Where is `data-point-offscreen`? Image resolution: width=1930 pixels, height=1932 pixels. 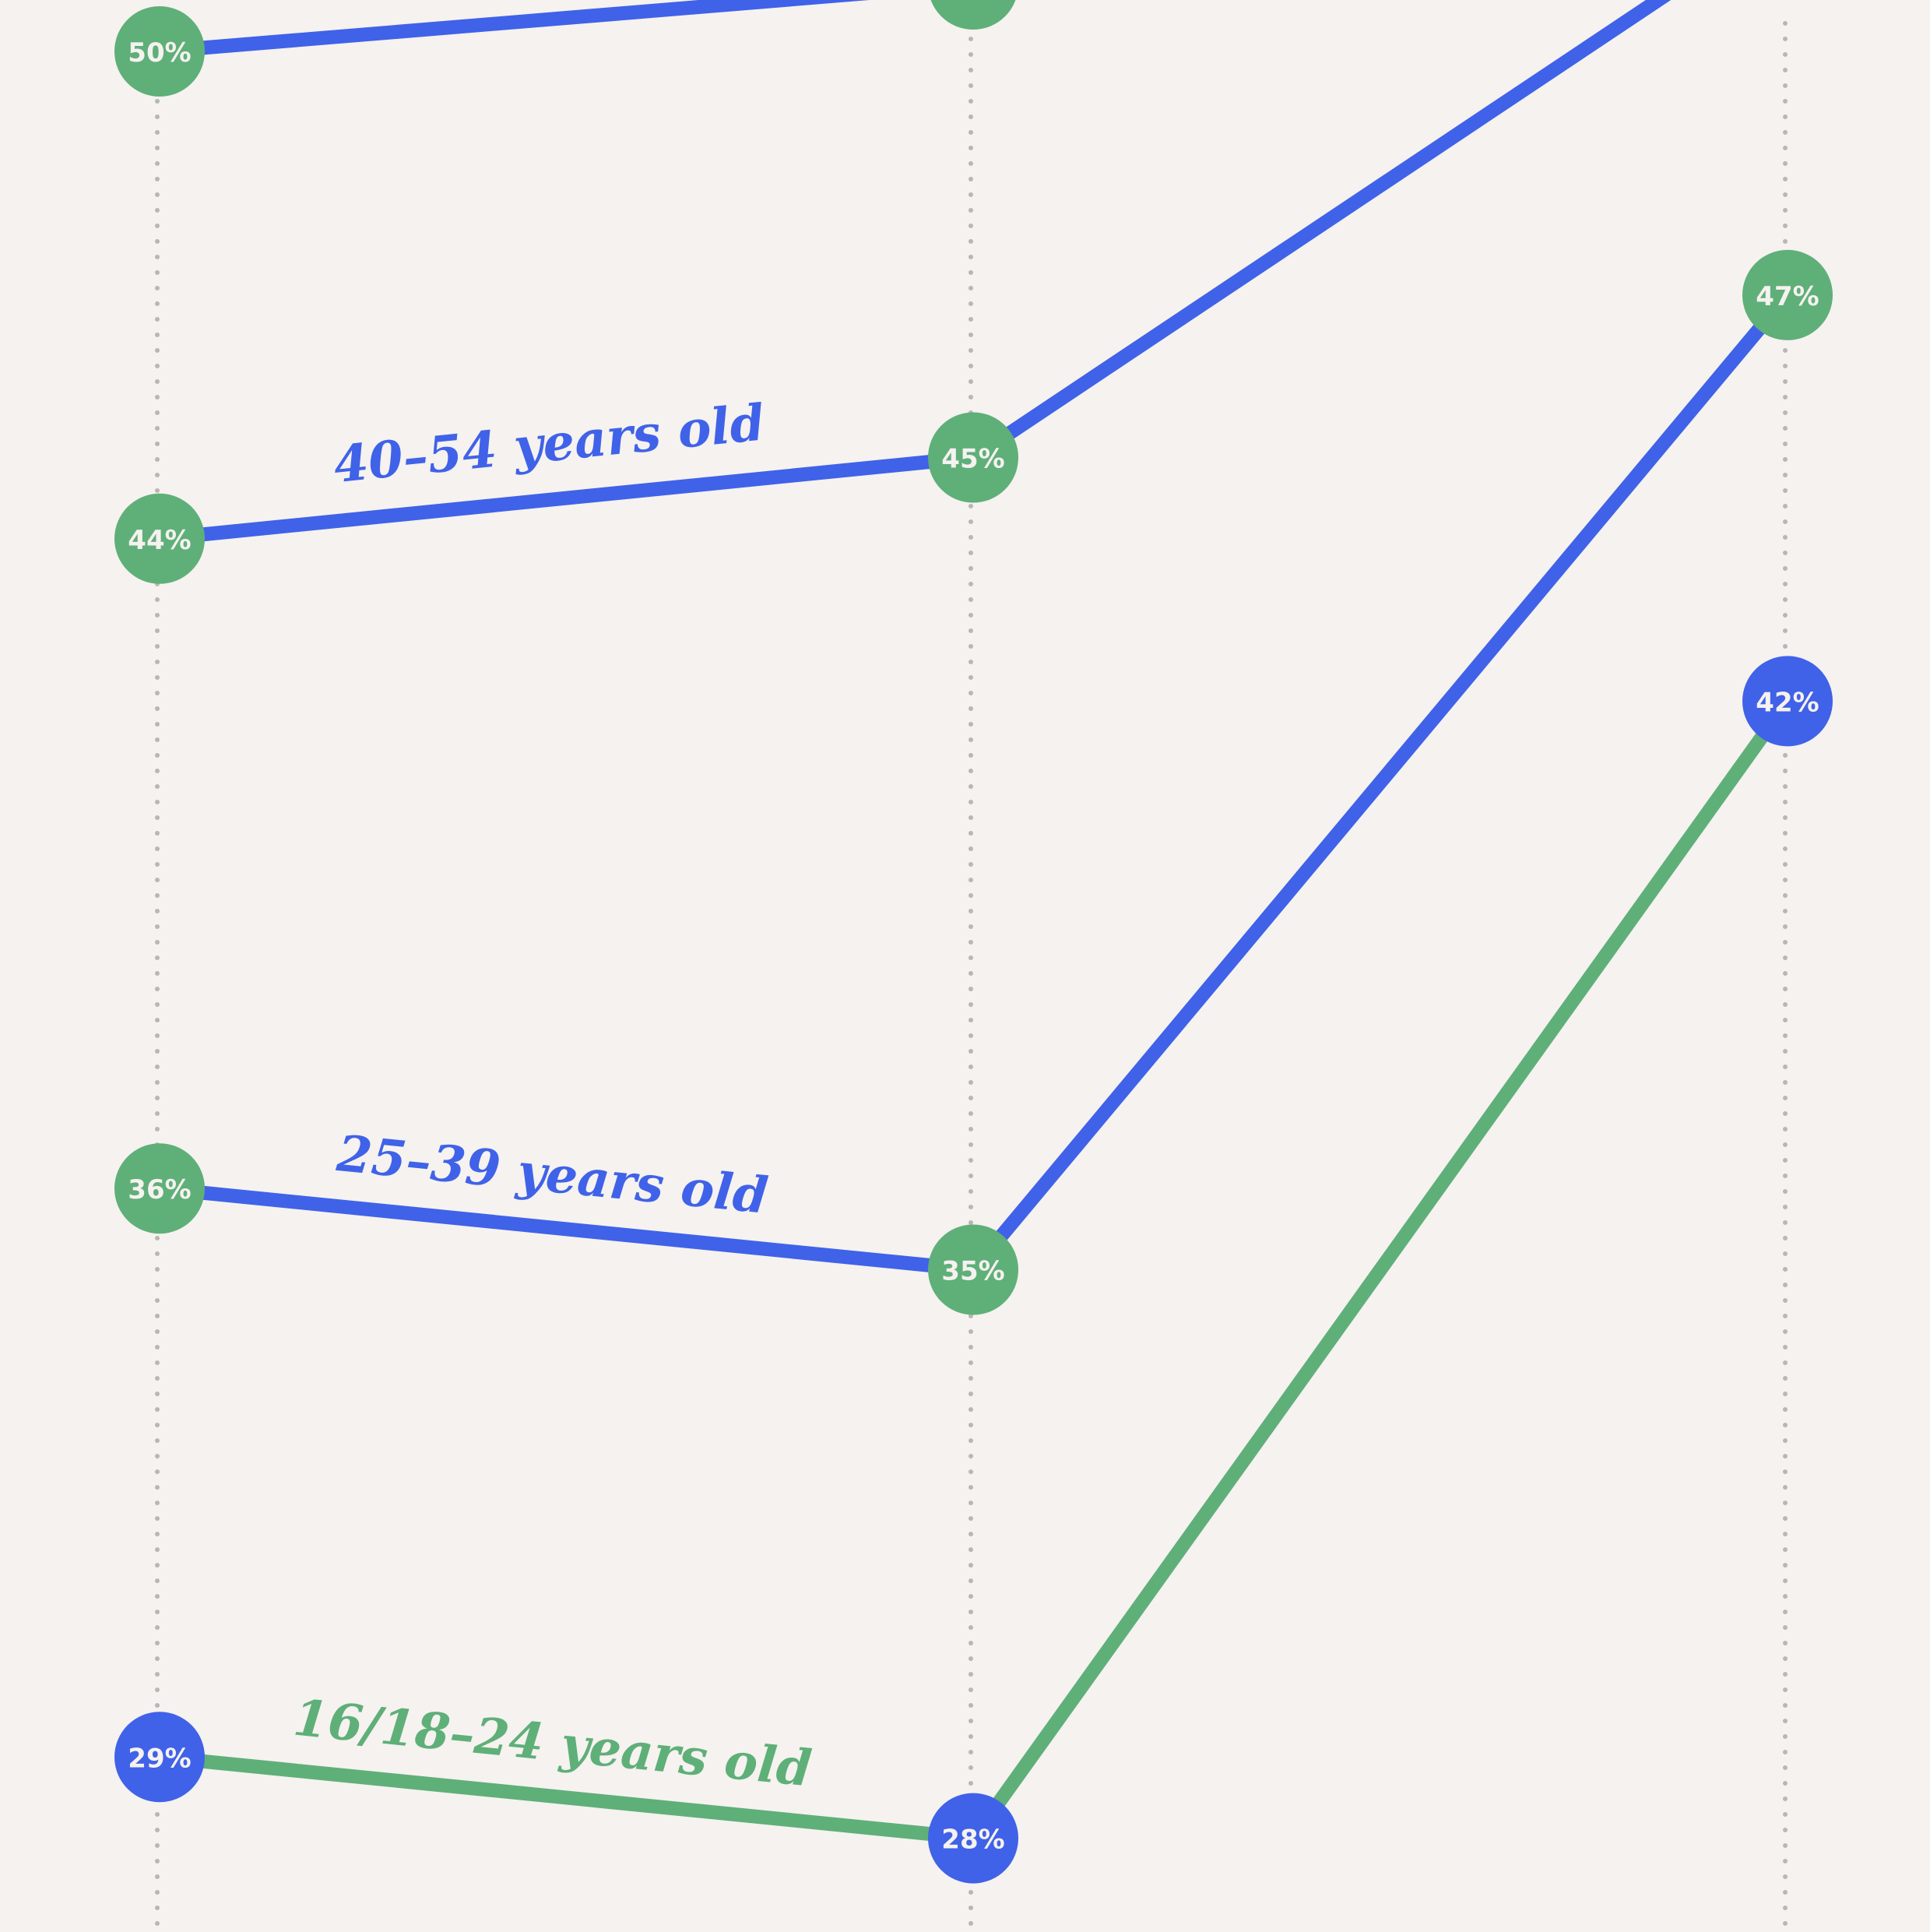 data-point-offscreen is located at coordinates (973, 15).